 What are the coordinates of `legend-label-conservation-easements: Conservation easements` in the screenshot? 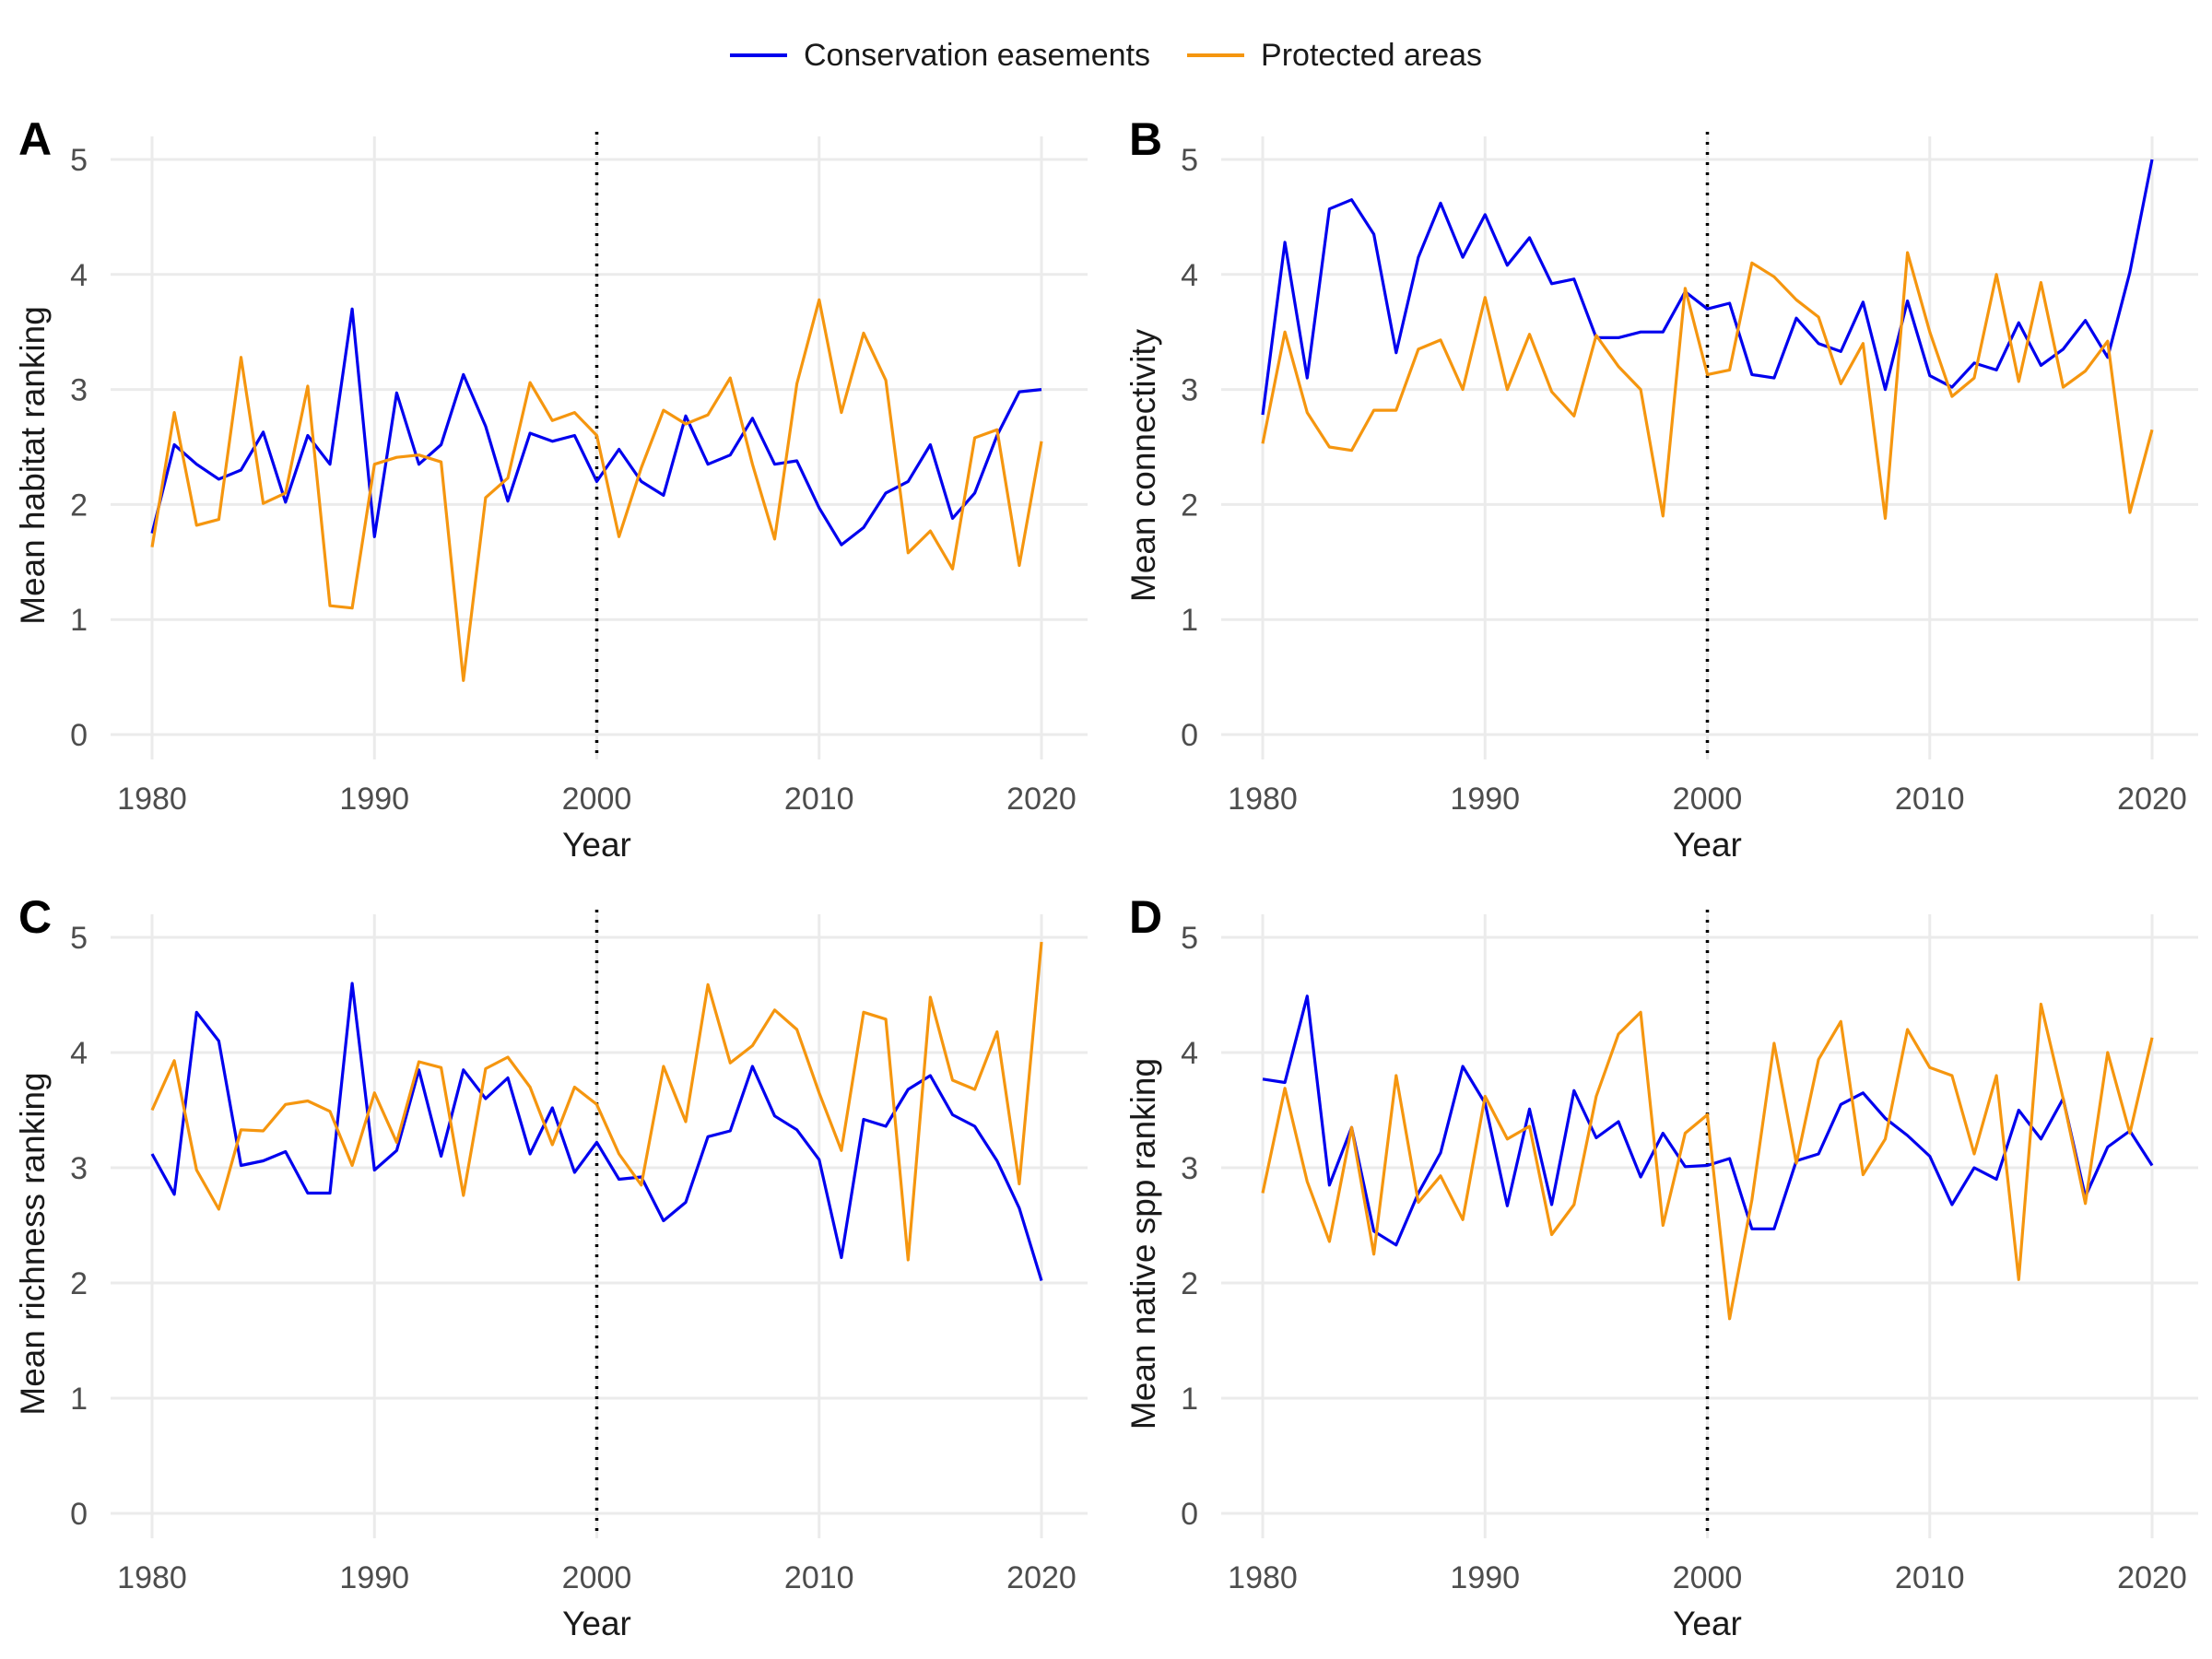 It's located at (977, 55).